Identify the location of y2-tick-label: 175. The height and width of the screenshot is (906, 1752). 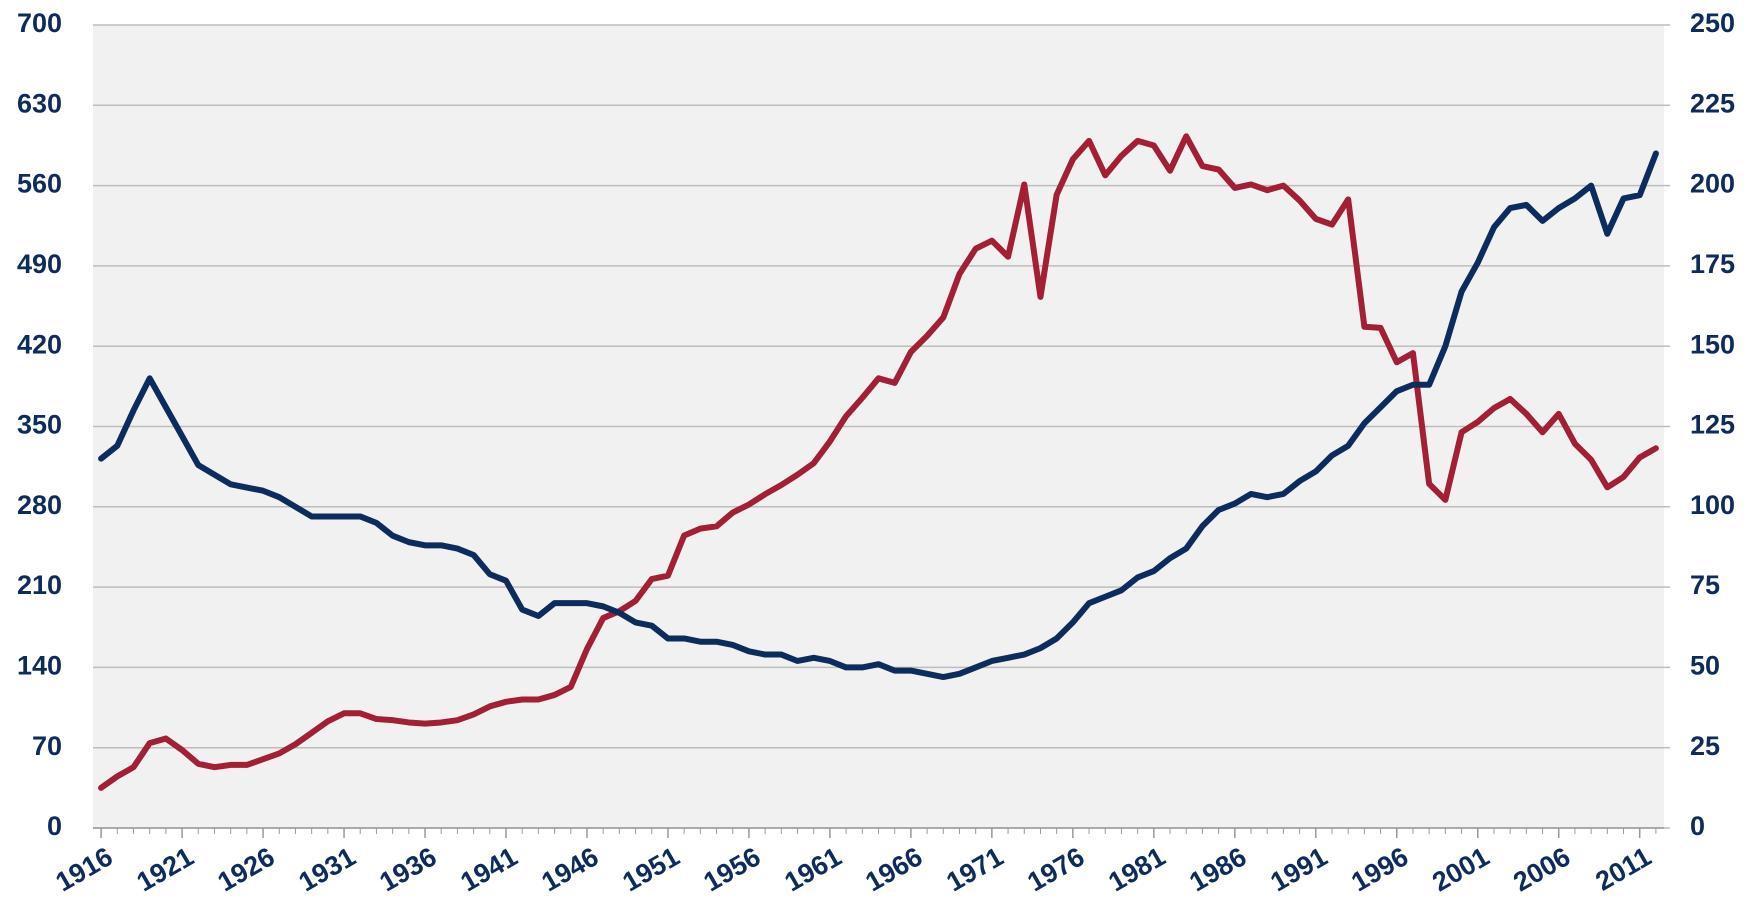
(1712, 264).